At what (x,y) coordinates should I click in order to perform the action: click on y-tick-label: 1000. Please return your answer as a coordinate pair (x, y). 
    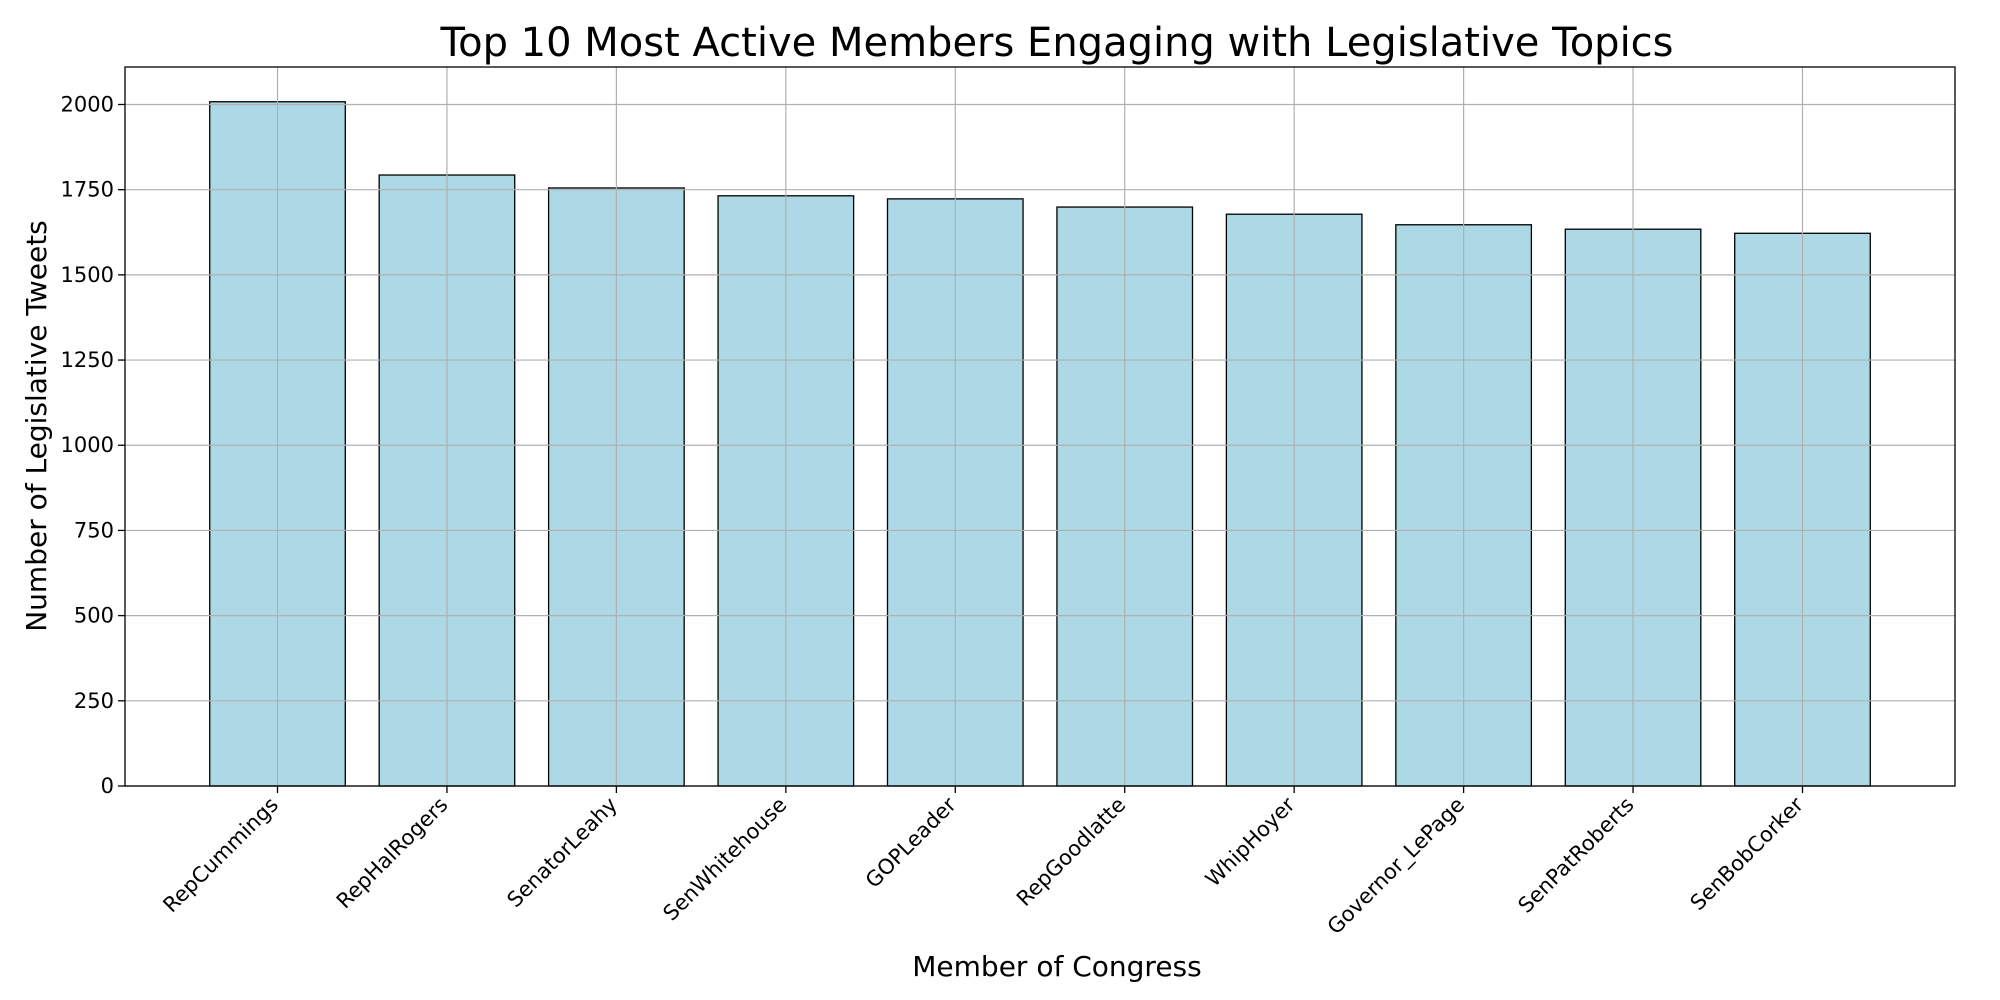
    Looking at the image, I should click on (87, 445).